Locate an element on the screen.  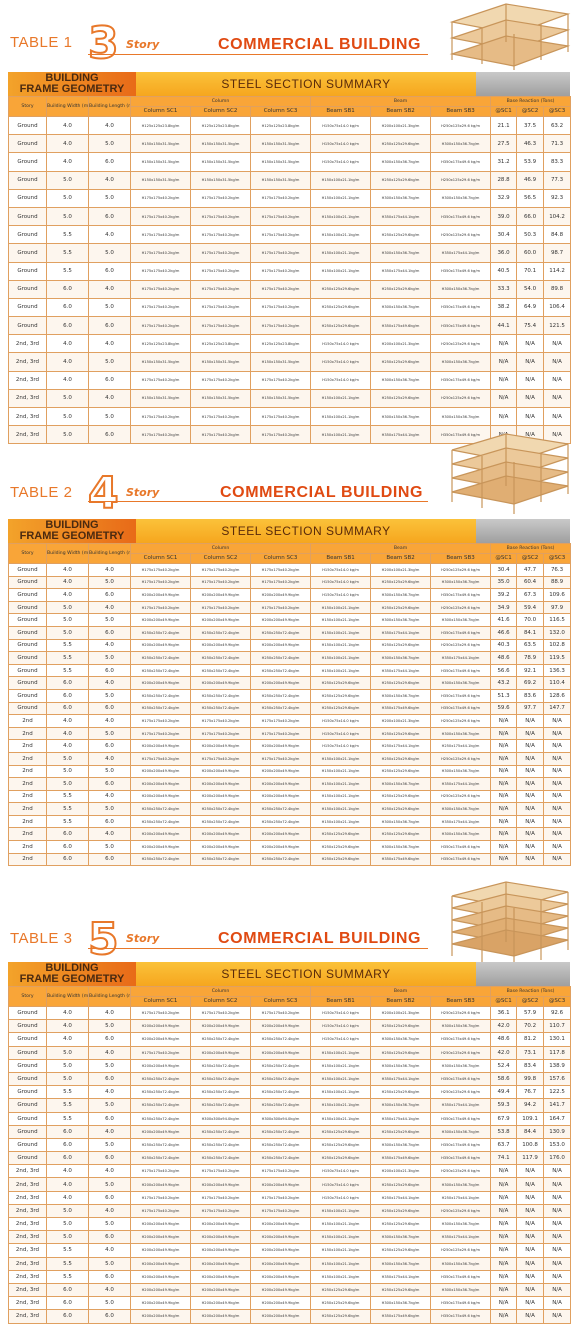
header-story: Story is located at coordinates (27, 996).